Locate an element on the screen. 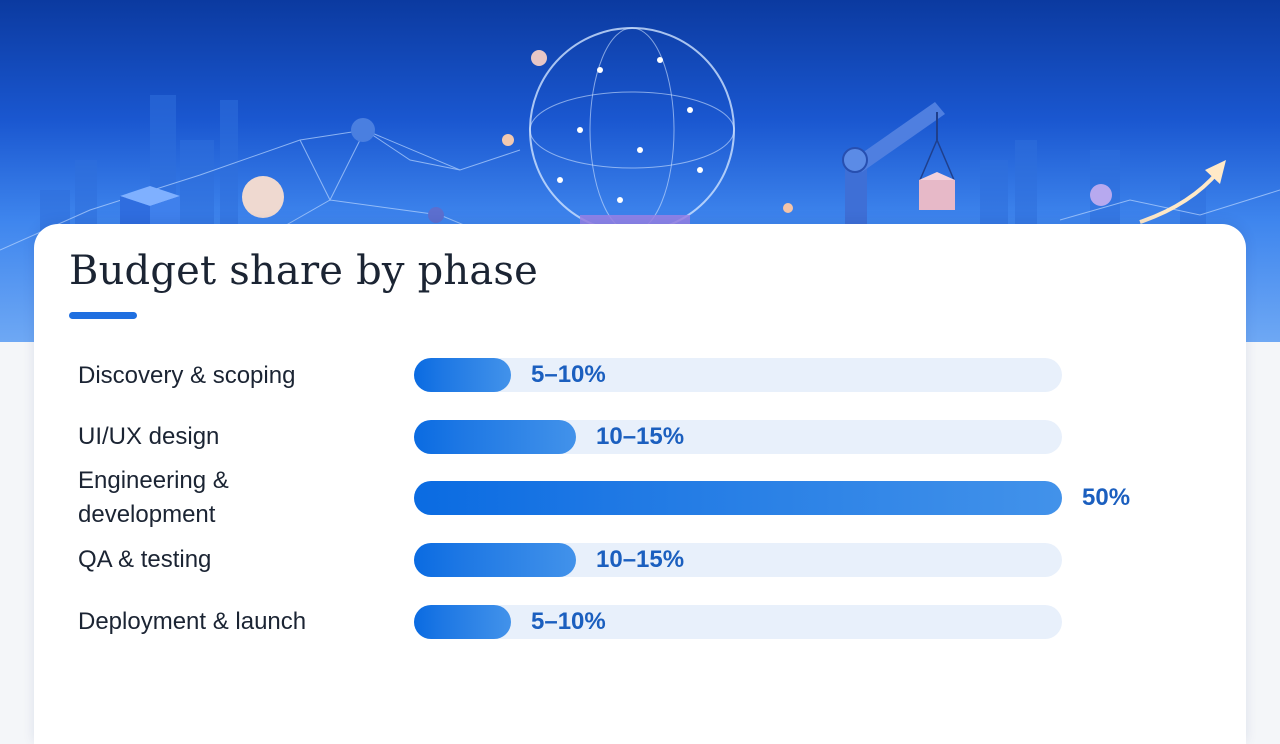  slide-title: Budget share by phase is located at coordinates (304, 271).